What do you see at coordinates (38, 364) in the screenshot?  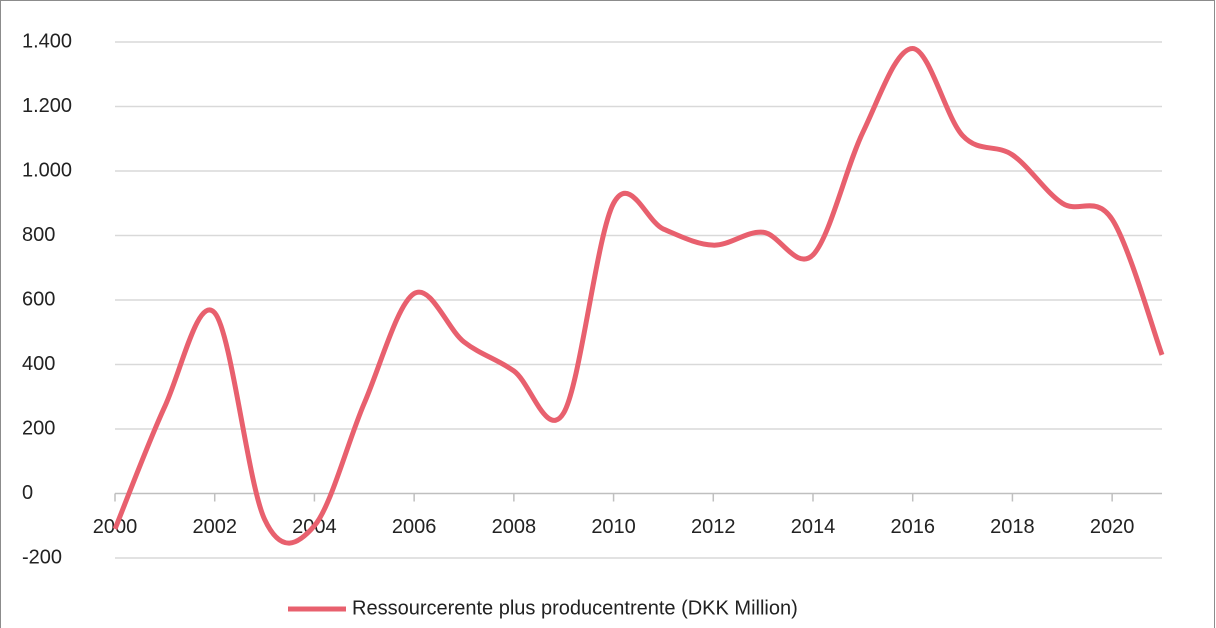 I see `y-tick-label: 400` at bounding box center [38, 364].